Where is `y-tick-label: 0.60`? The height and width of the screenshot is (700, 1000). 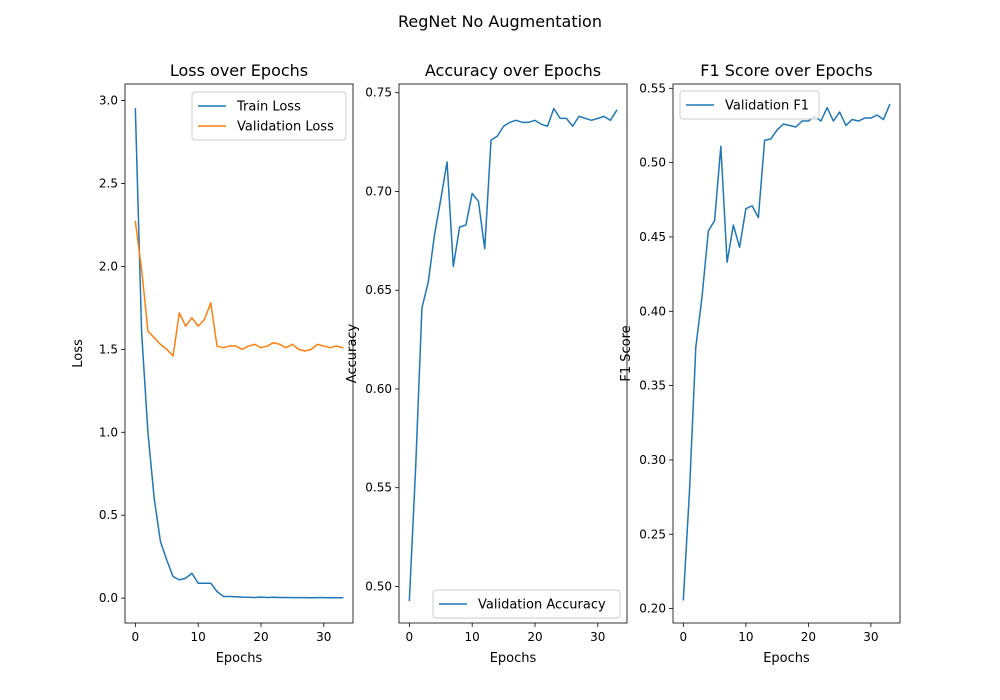
y-tick-label: 0.60 is located at coordinates (378, 389).